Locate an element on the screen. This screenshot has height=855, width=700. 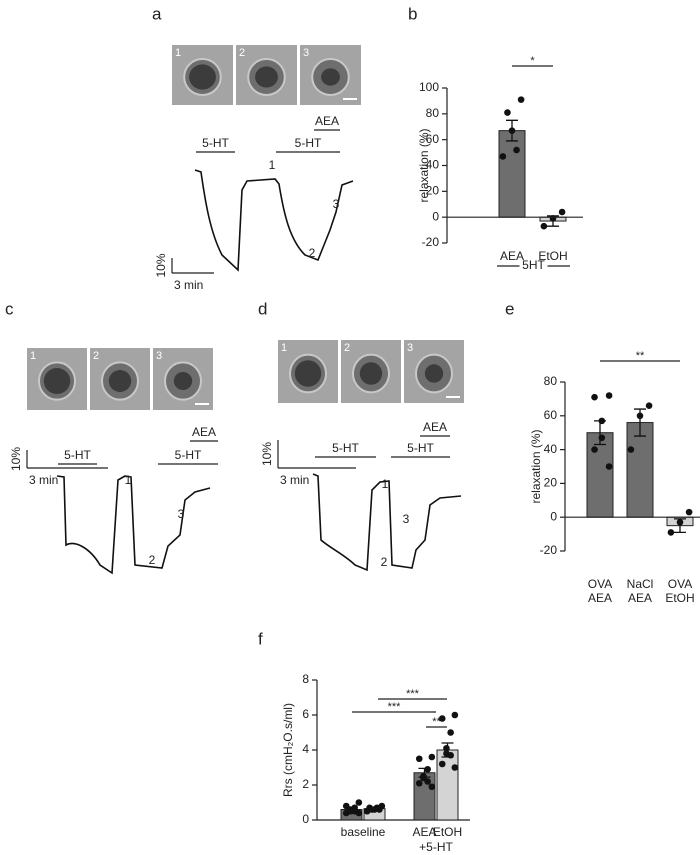
y-tick-label: 8 is located at coordinates (305, 679).